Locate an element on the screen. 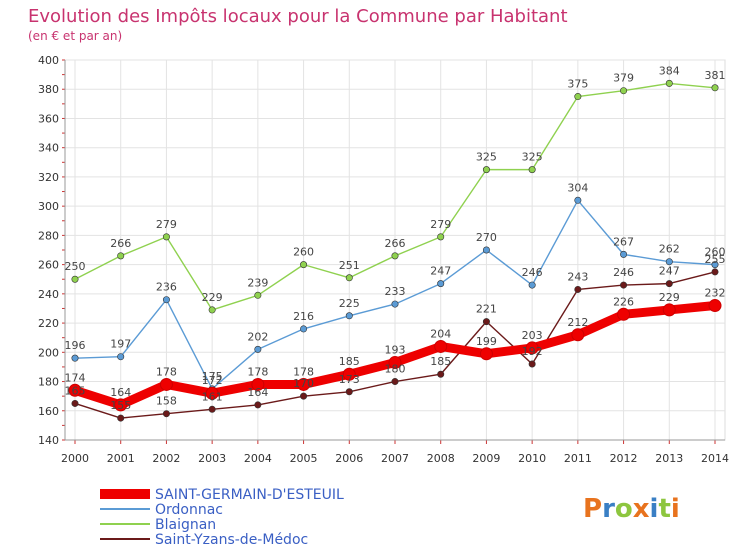 This screenshot has height=550, width=750. x-tick-label: 2007 is located at coordinates (395, 458).